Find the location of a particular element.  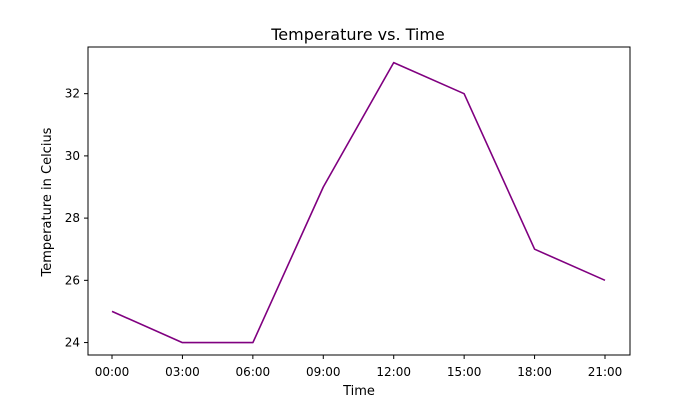

y-axis-label: Temperature in Celcius is located at coordinates (47, 202).